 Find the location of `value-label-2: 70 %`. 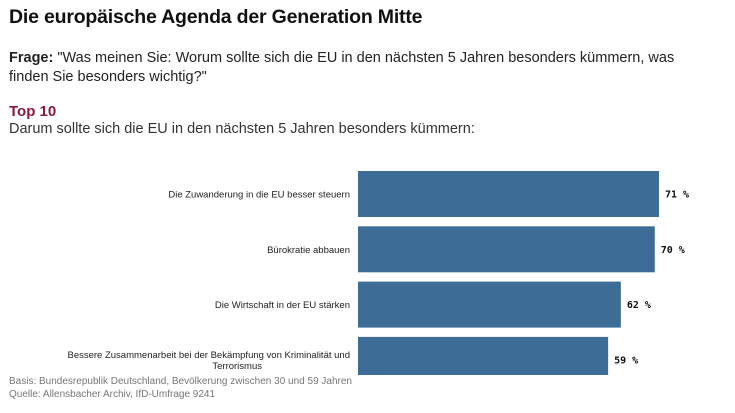

value-label-2: 70 % is located at coordinates (673, 250).